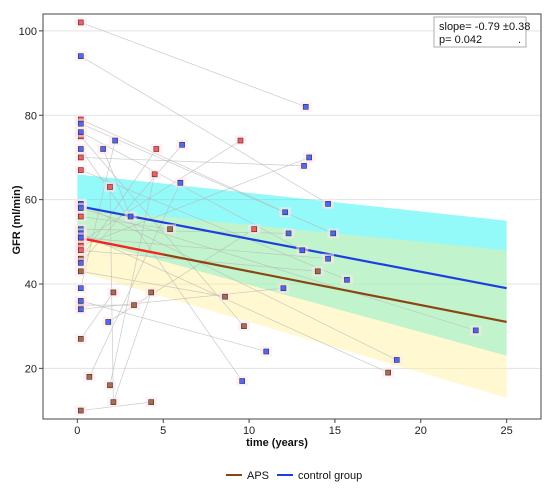 This screenshot has height=497, width=550. I want to click on annotation-p-value: p= 0.042, so click(460, 40).